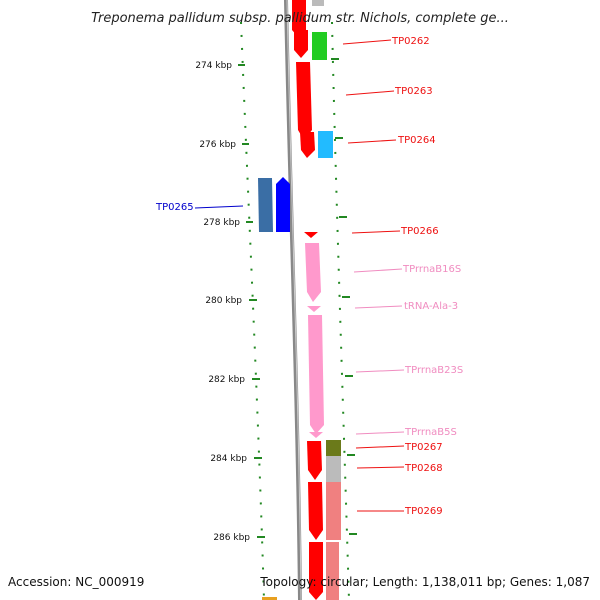 The image size is (600, 600). I want to click on tick-label: 274 kbp, so click(213, 66).